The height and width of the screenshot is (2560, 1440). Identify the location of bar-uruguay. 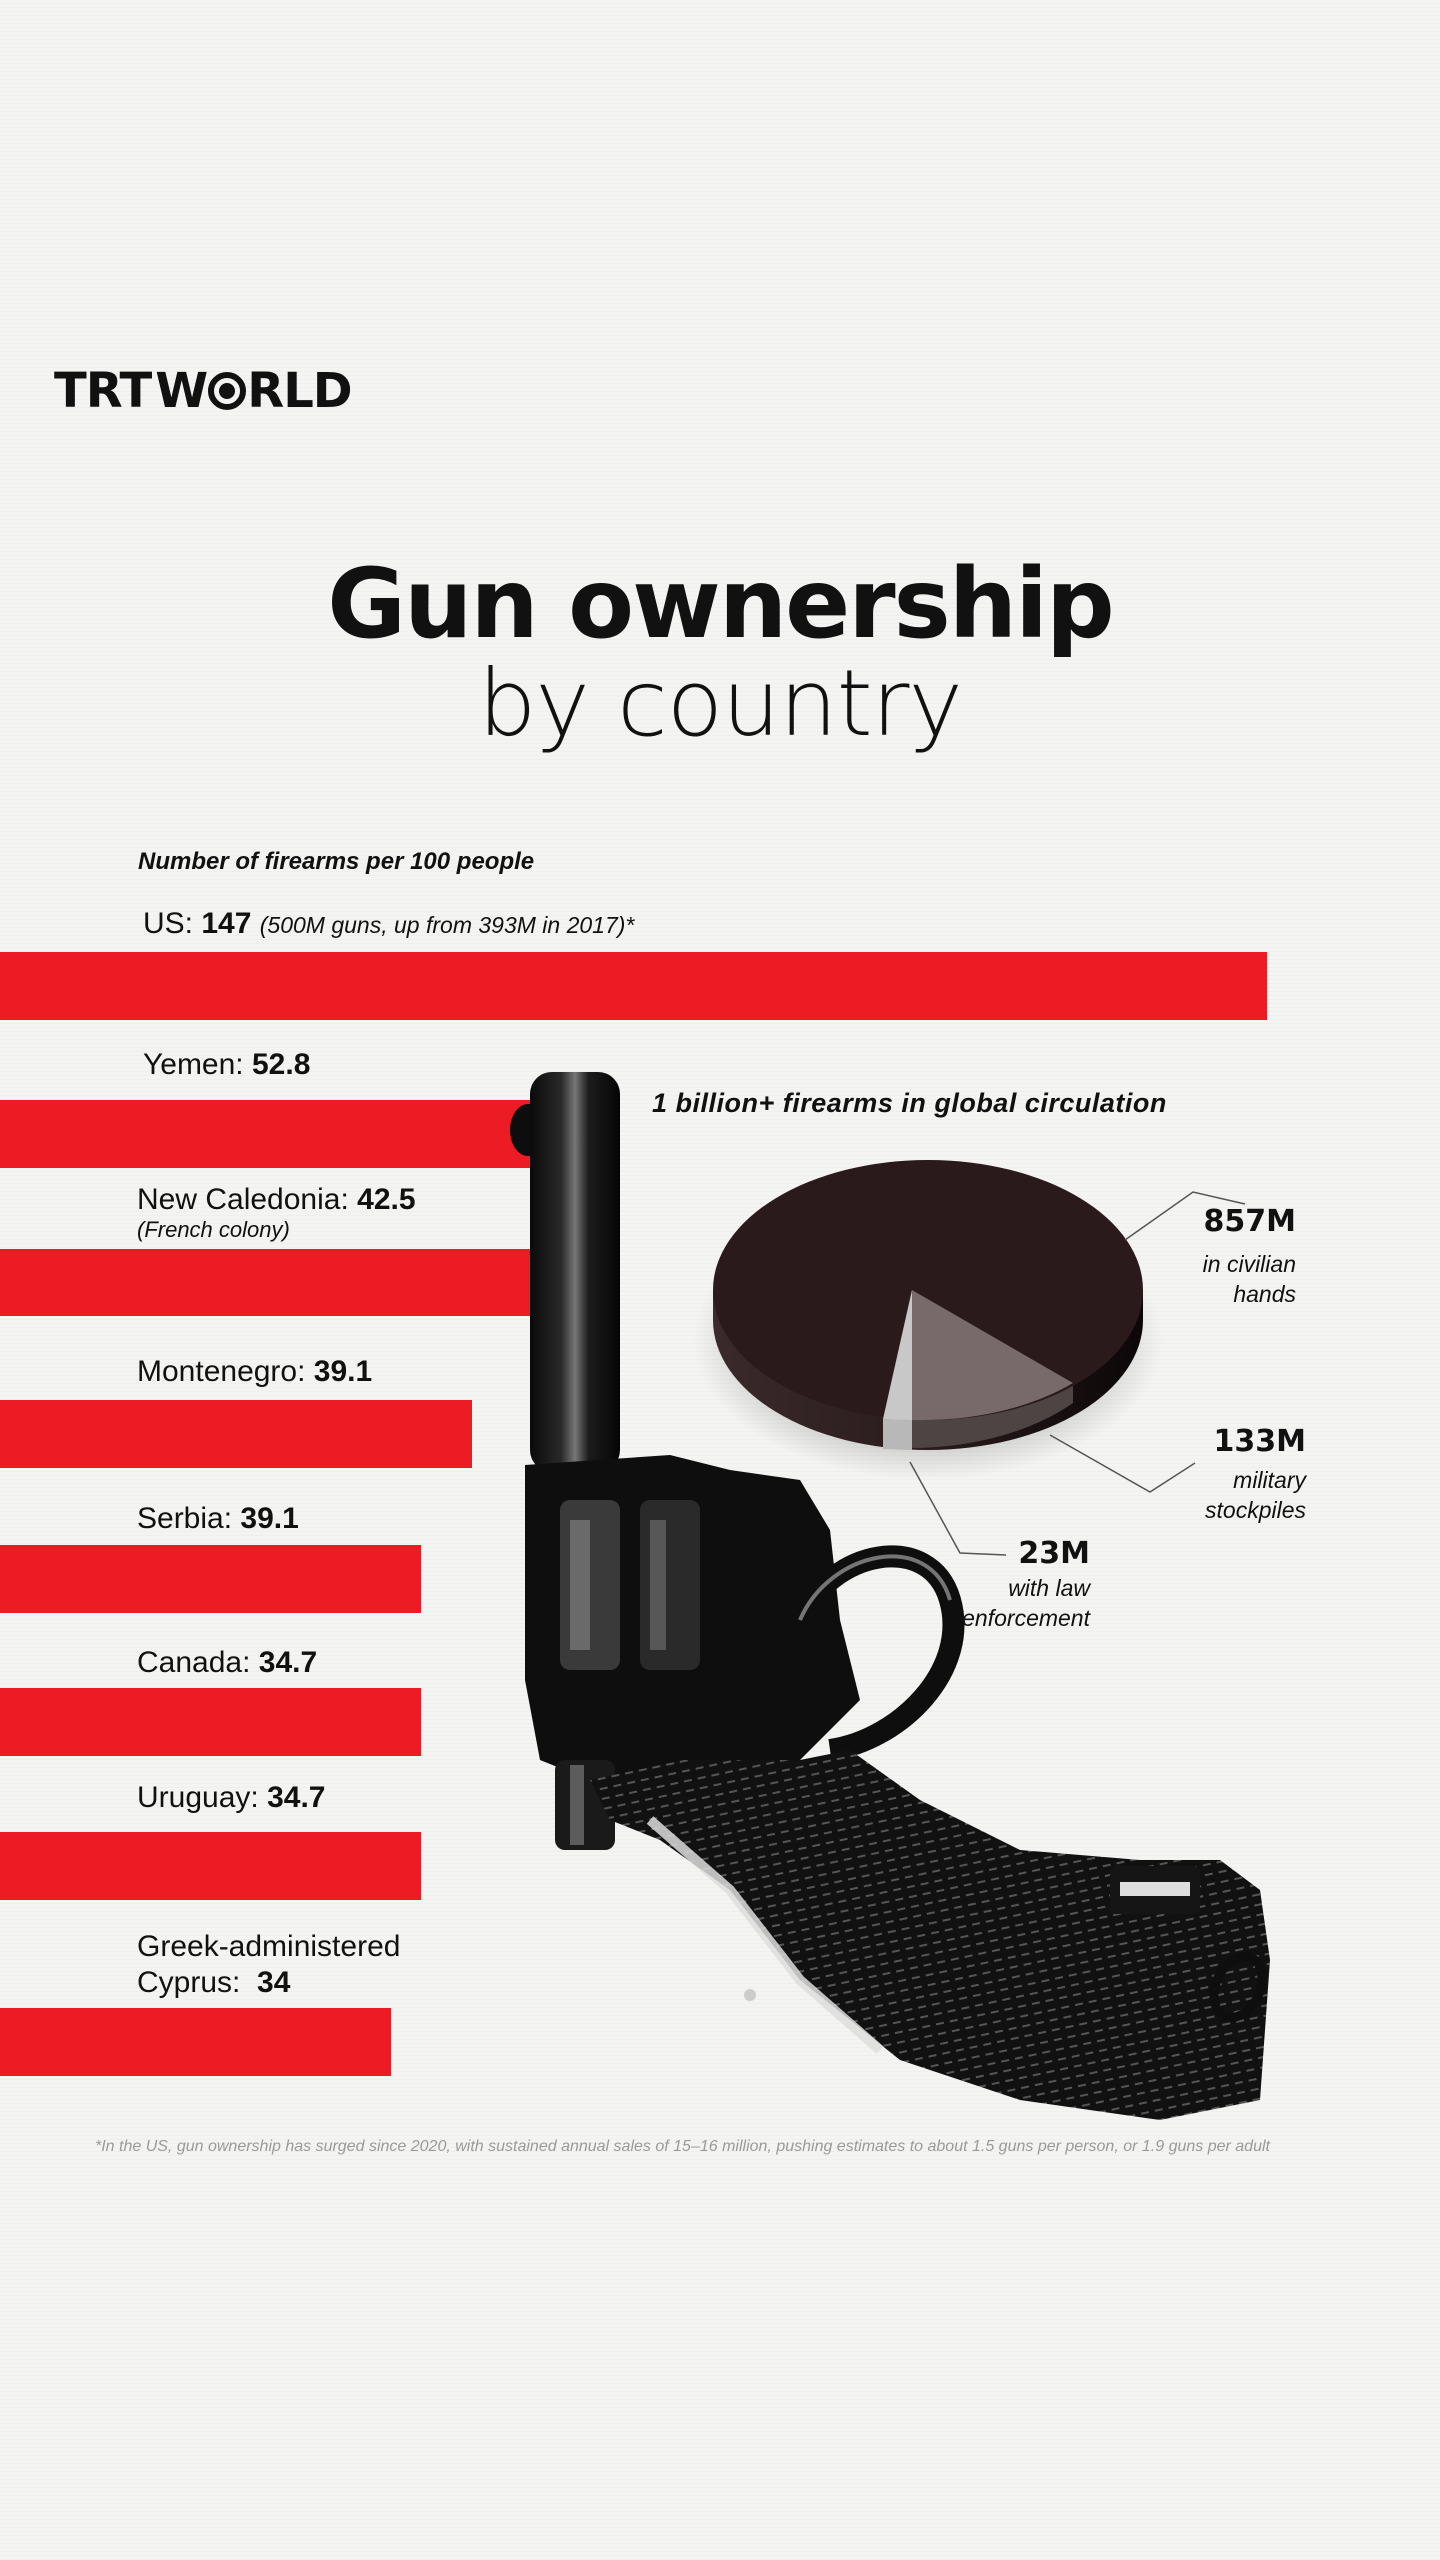
(210, 1866).